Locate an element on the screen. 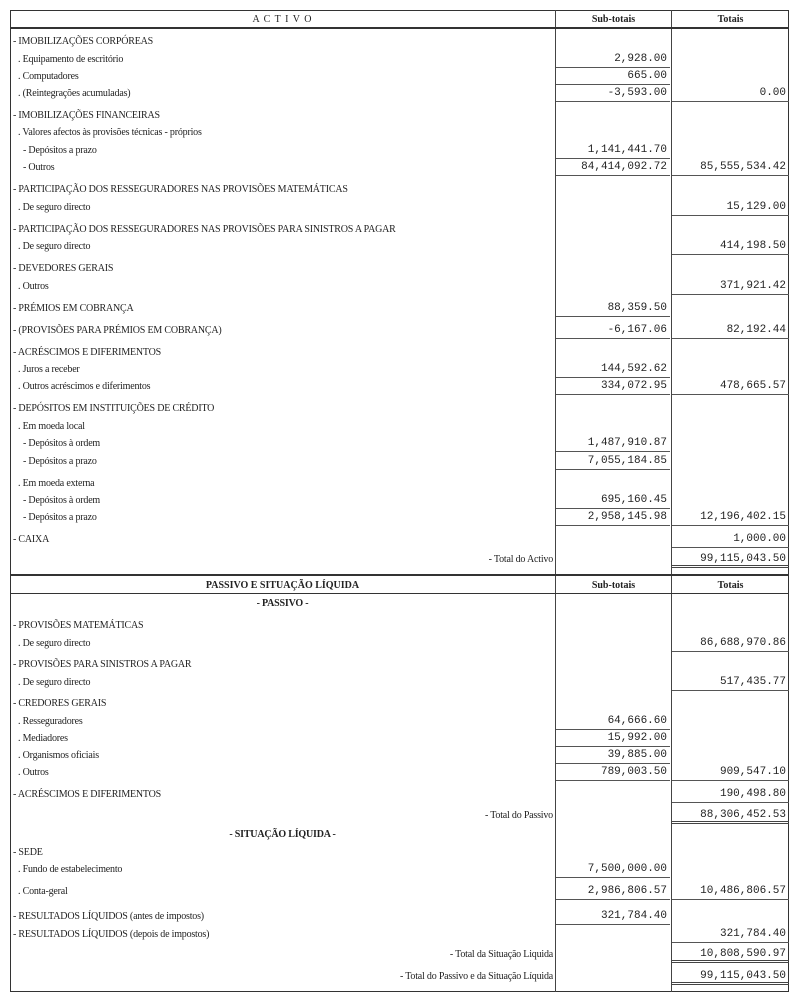 The height and width of the screenshot is (1000, 797). table-row: . Computadores 665.00 is located at coordinates (398, 77).